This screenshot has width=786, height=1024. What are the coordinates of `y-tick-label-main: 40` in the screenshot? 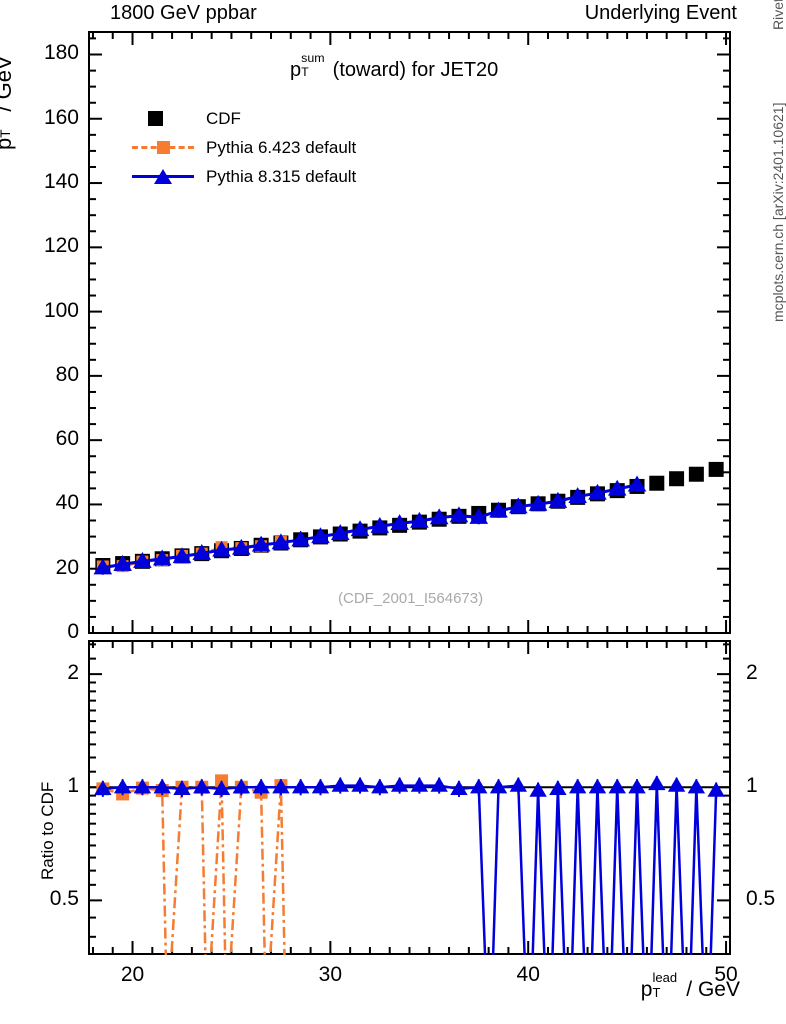 It's located at (67, 503).